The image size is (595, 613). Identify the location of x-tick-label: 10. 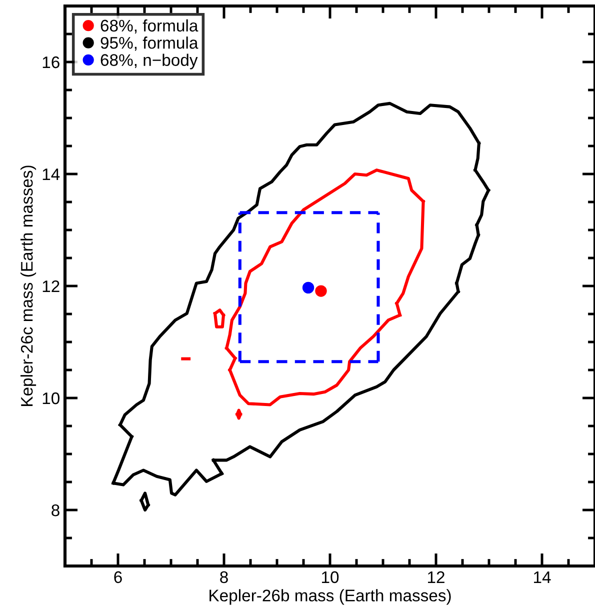
(330, 577).